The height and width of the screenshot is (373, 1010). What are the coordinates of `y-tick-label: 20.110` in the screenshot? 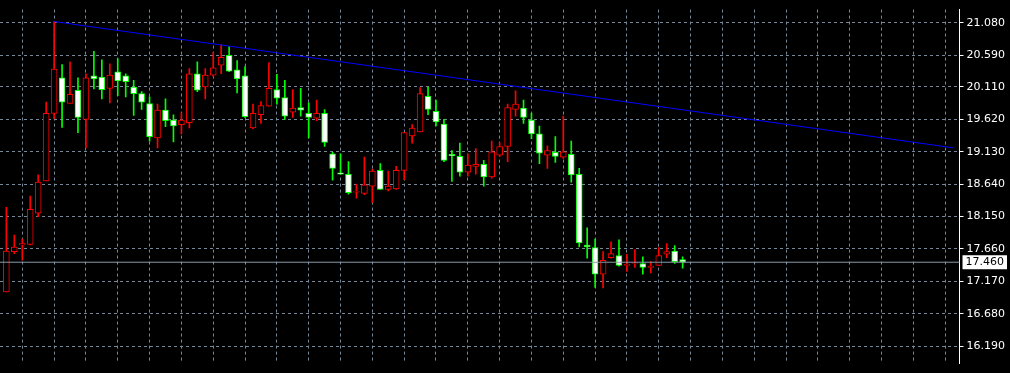 It's located at (986, 86).